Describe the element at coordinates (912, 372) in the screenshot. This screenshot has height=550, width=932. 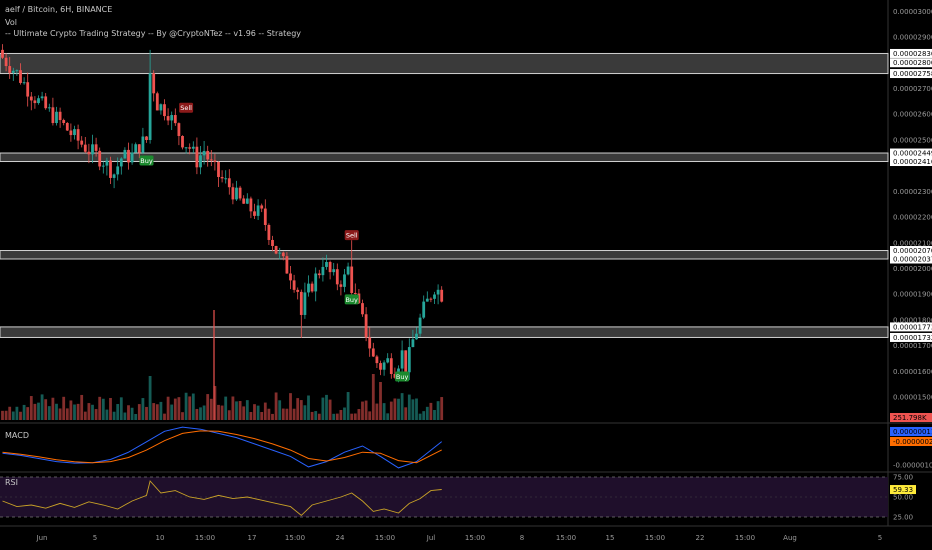
I see `price-tick-label: 0.00001600` at that location.